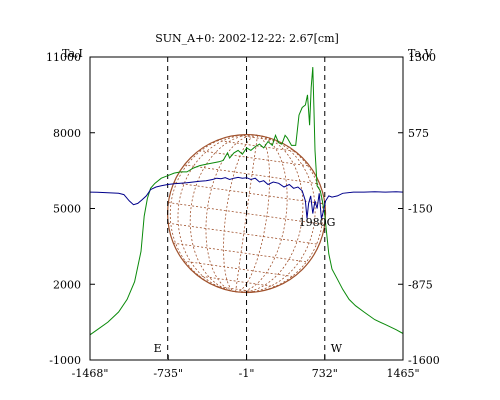 The width and height of the screenshot is (500, 400). I want to click on left-axis-label: Ta,I, so click(72, 53).